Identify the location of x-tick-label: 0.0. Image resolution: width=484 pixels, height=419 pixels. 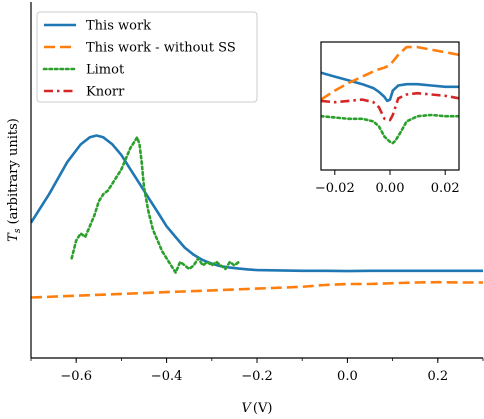
(347, 376).